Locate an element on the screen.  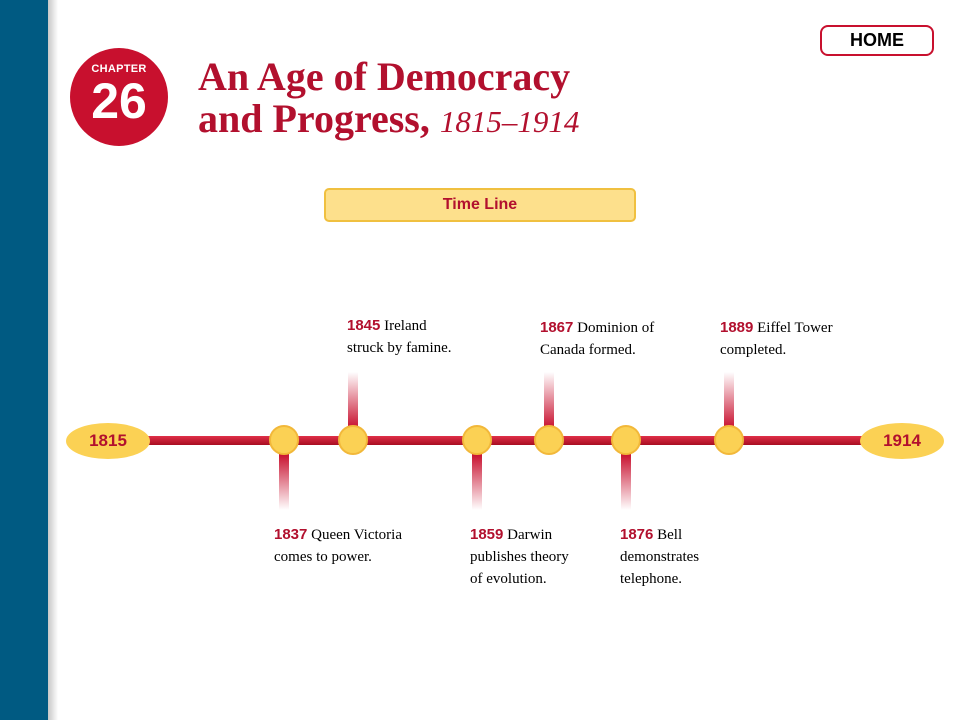
event-year: 1867 is located at coordinates (557, 327).